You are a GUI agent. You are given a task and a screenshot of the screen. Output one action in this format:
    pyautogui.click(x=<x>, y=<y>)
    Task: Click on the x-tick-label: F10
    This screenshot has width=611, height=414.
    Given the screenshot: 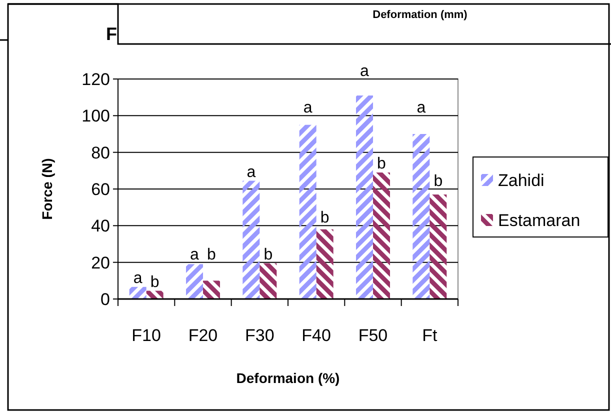 What is the action you would take?
    pyautogui.click(x=146, y=335)
    